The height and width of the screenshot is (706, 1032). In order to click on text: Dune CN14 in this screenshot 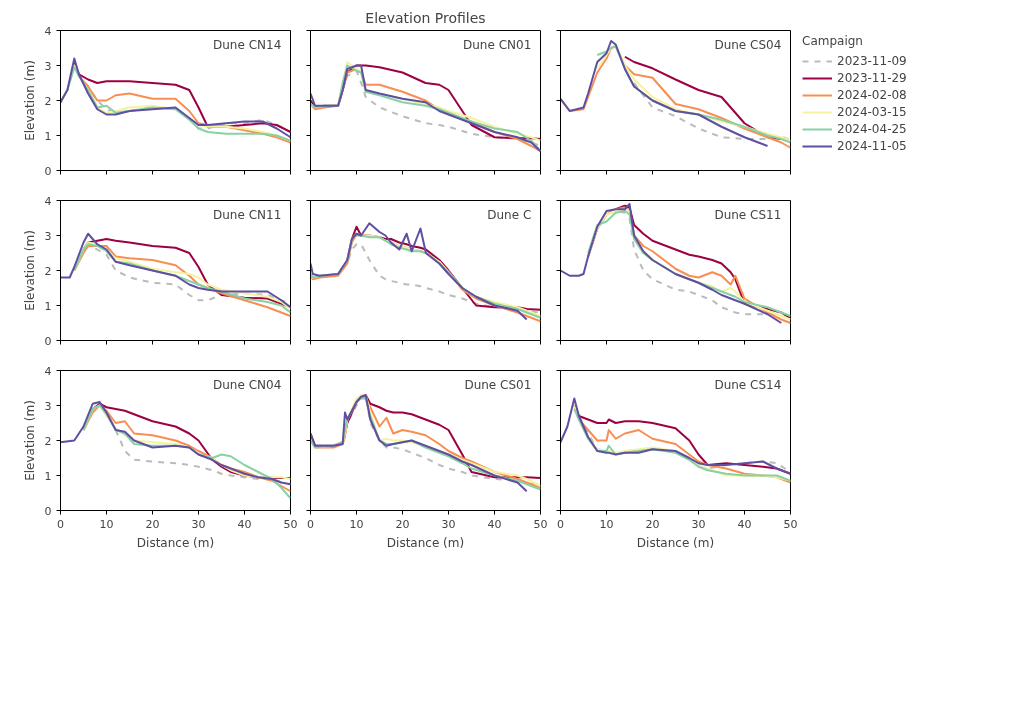, I will do `click(247, 44)`.